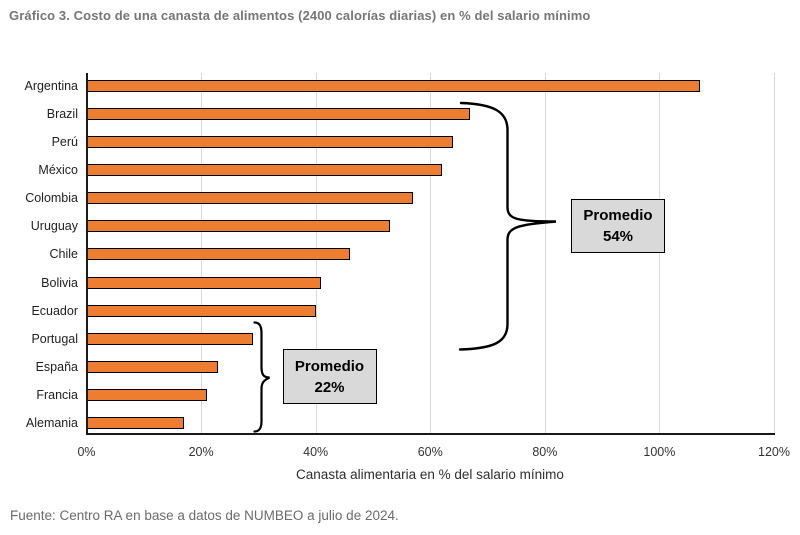  Describe the element at coordinates (545, 452) in the screenshot. I see `x-tick-label: 80%` at that location.